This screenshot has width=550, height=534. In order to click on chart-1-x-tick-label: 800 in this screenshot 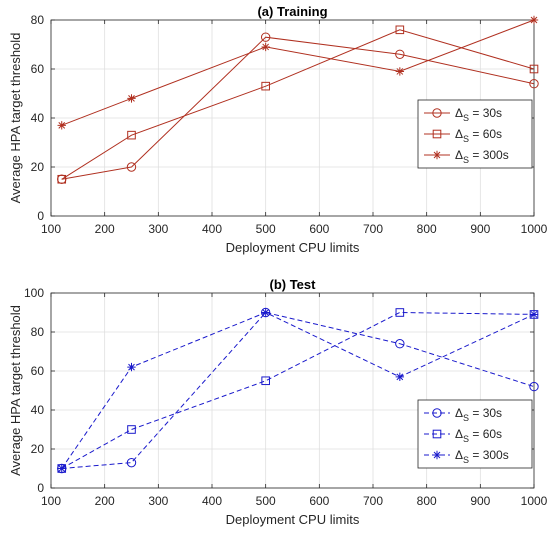, I will do `click(427, 229)`.